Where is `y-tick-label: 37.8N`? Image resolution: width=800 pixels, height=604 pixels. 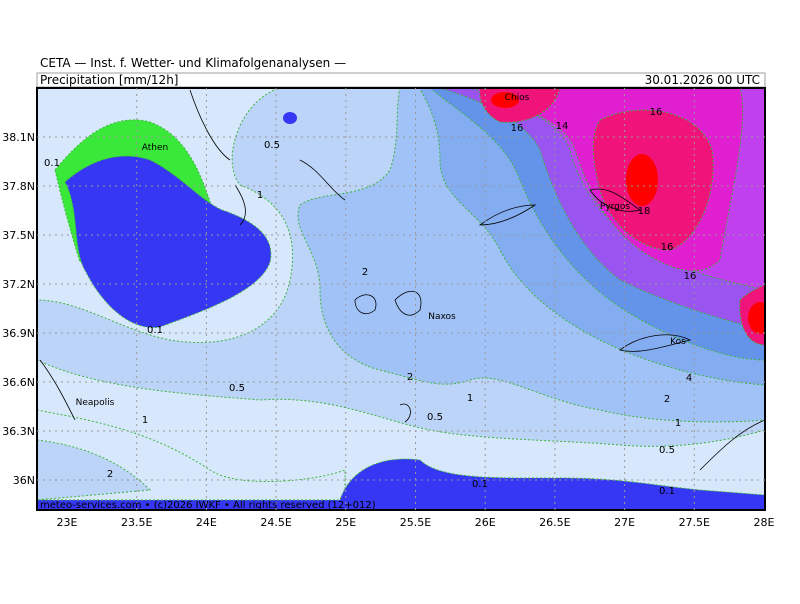
y-tick-label: 37.8N is located at coordinates (18, 186).